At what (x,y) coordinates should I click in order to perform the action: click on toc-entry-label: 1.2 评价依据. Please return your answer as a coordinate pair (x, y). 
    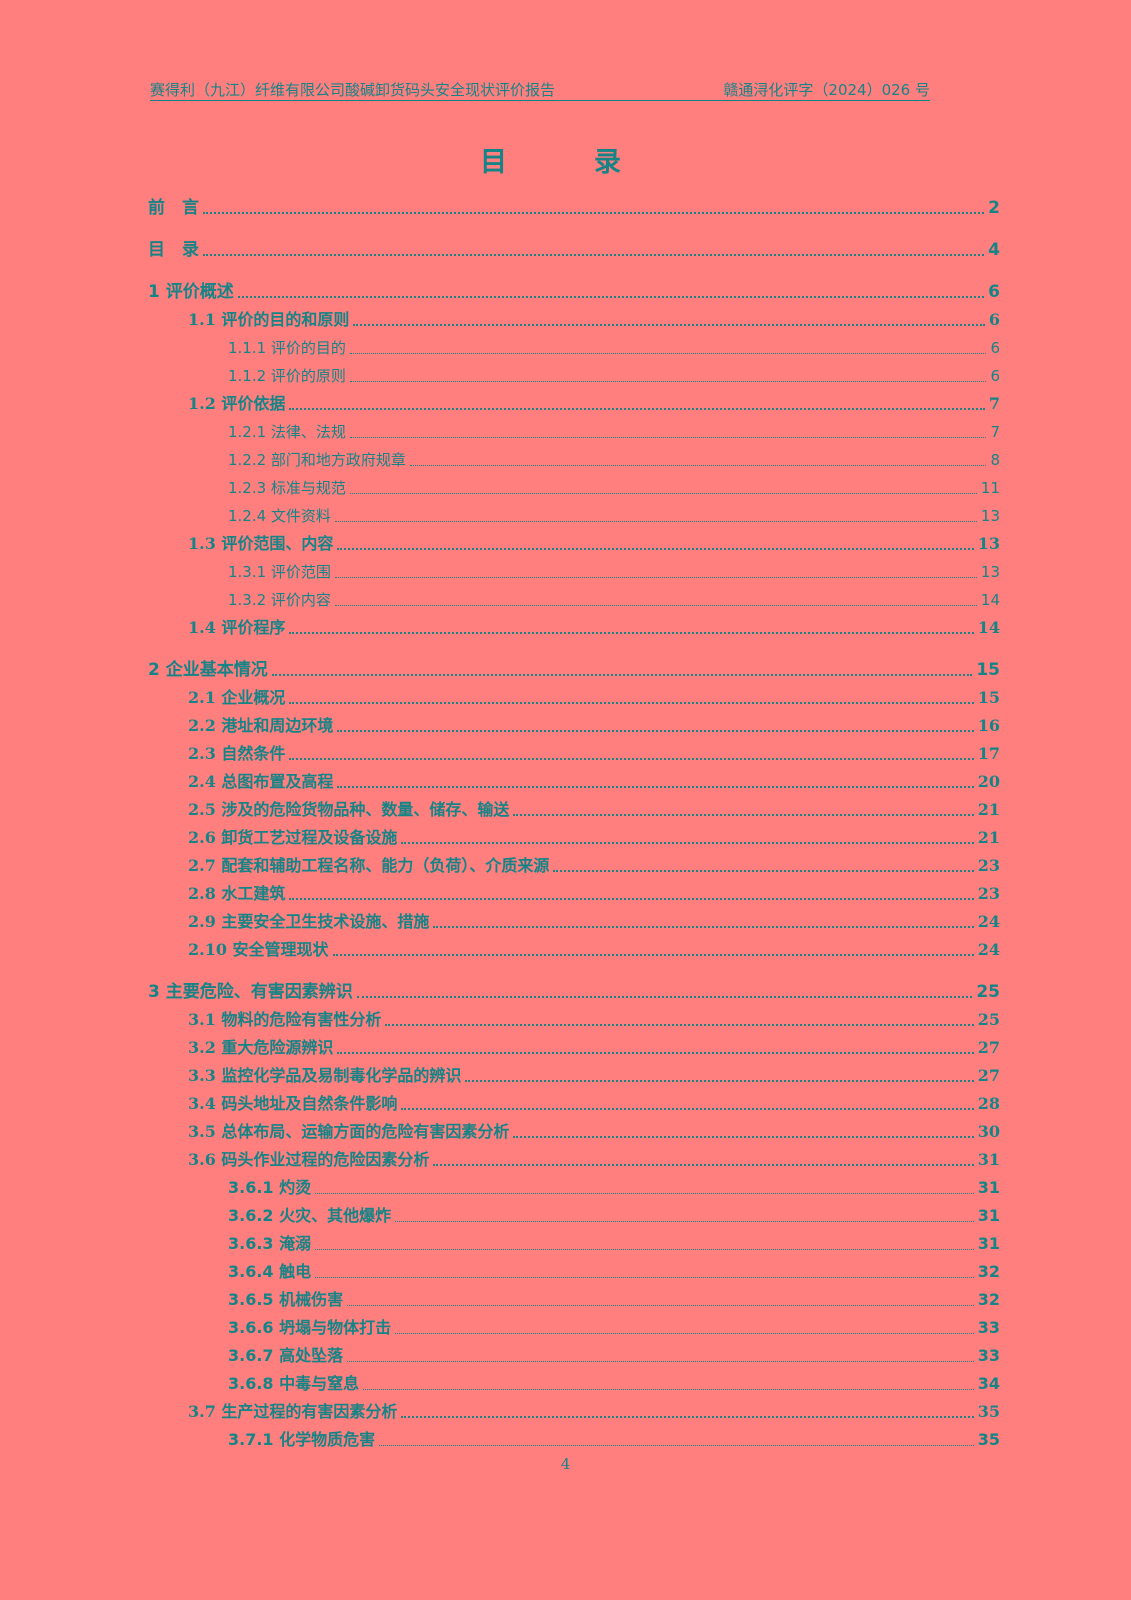
    Looking at the image, I should click on (237, 403).